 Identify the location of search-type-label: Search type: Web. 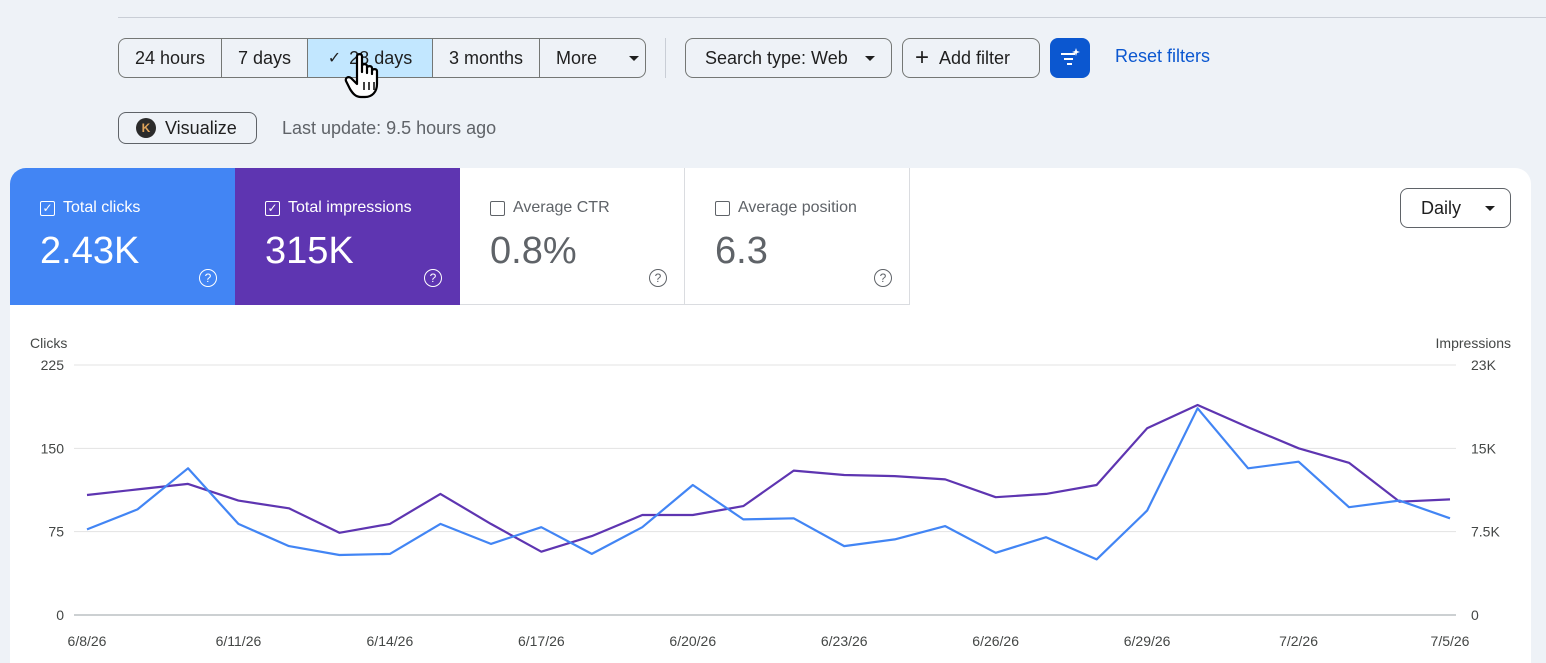
(776, 57).